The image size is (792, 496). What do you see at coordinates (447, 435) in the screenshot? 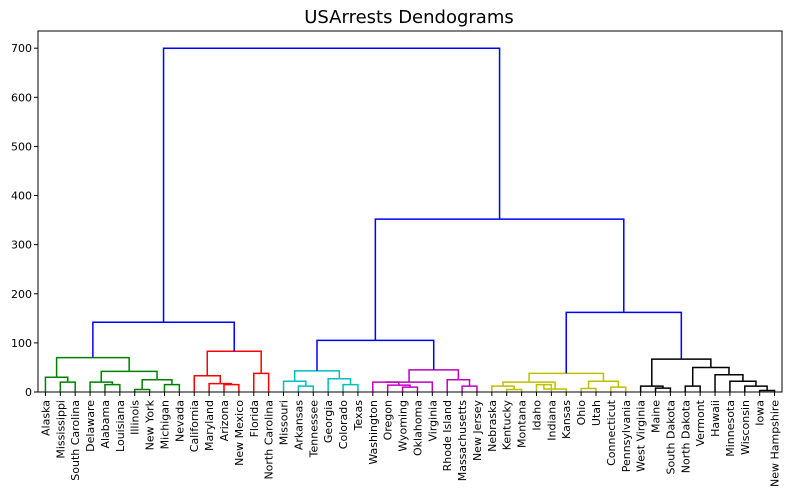
I see `leaf-label: Rhode Island` at bounding box center [447, 435].